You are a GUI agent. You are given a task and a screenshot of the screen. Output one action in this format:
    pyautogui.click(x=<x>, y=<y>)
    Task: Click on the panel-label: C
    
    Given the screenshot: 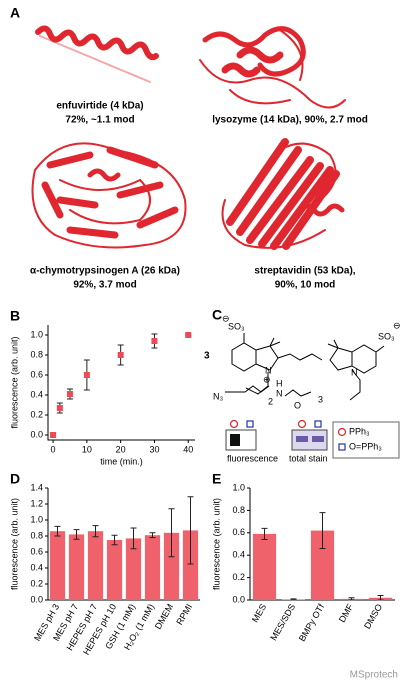 What is the action you would take?
    pyautogui.click(x=217, y=315)
    